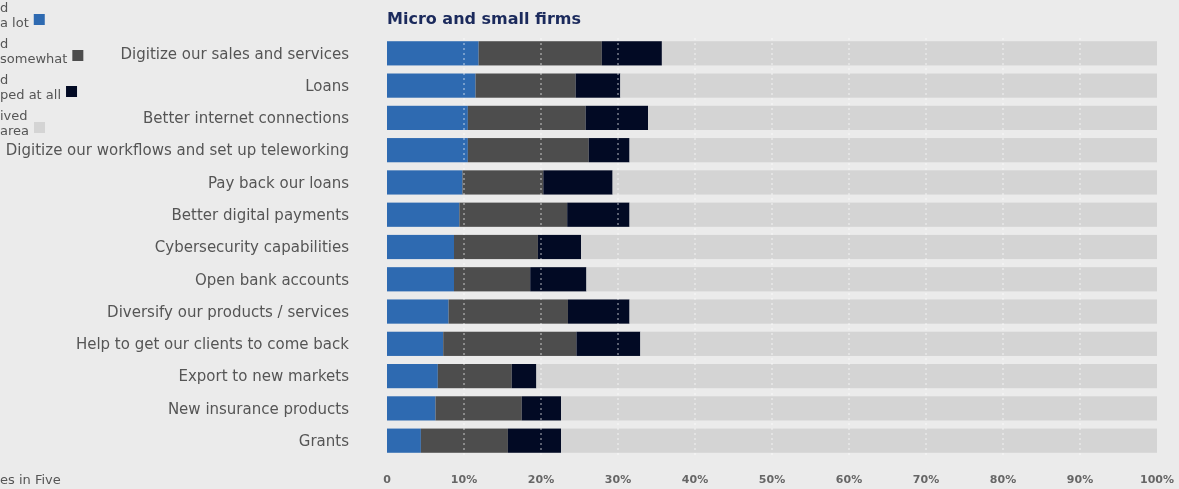  What do you see at coordinates (212, 344) in the screenshot?
I see `y-tick-label: Help to get our clients to come back` at bounding box center [212, 344].